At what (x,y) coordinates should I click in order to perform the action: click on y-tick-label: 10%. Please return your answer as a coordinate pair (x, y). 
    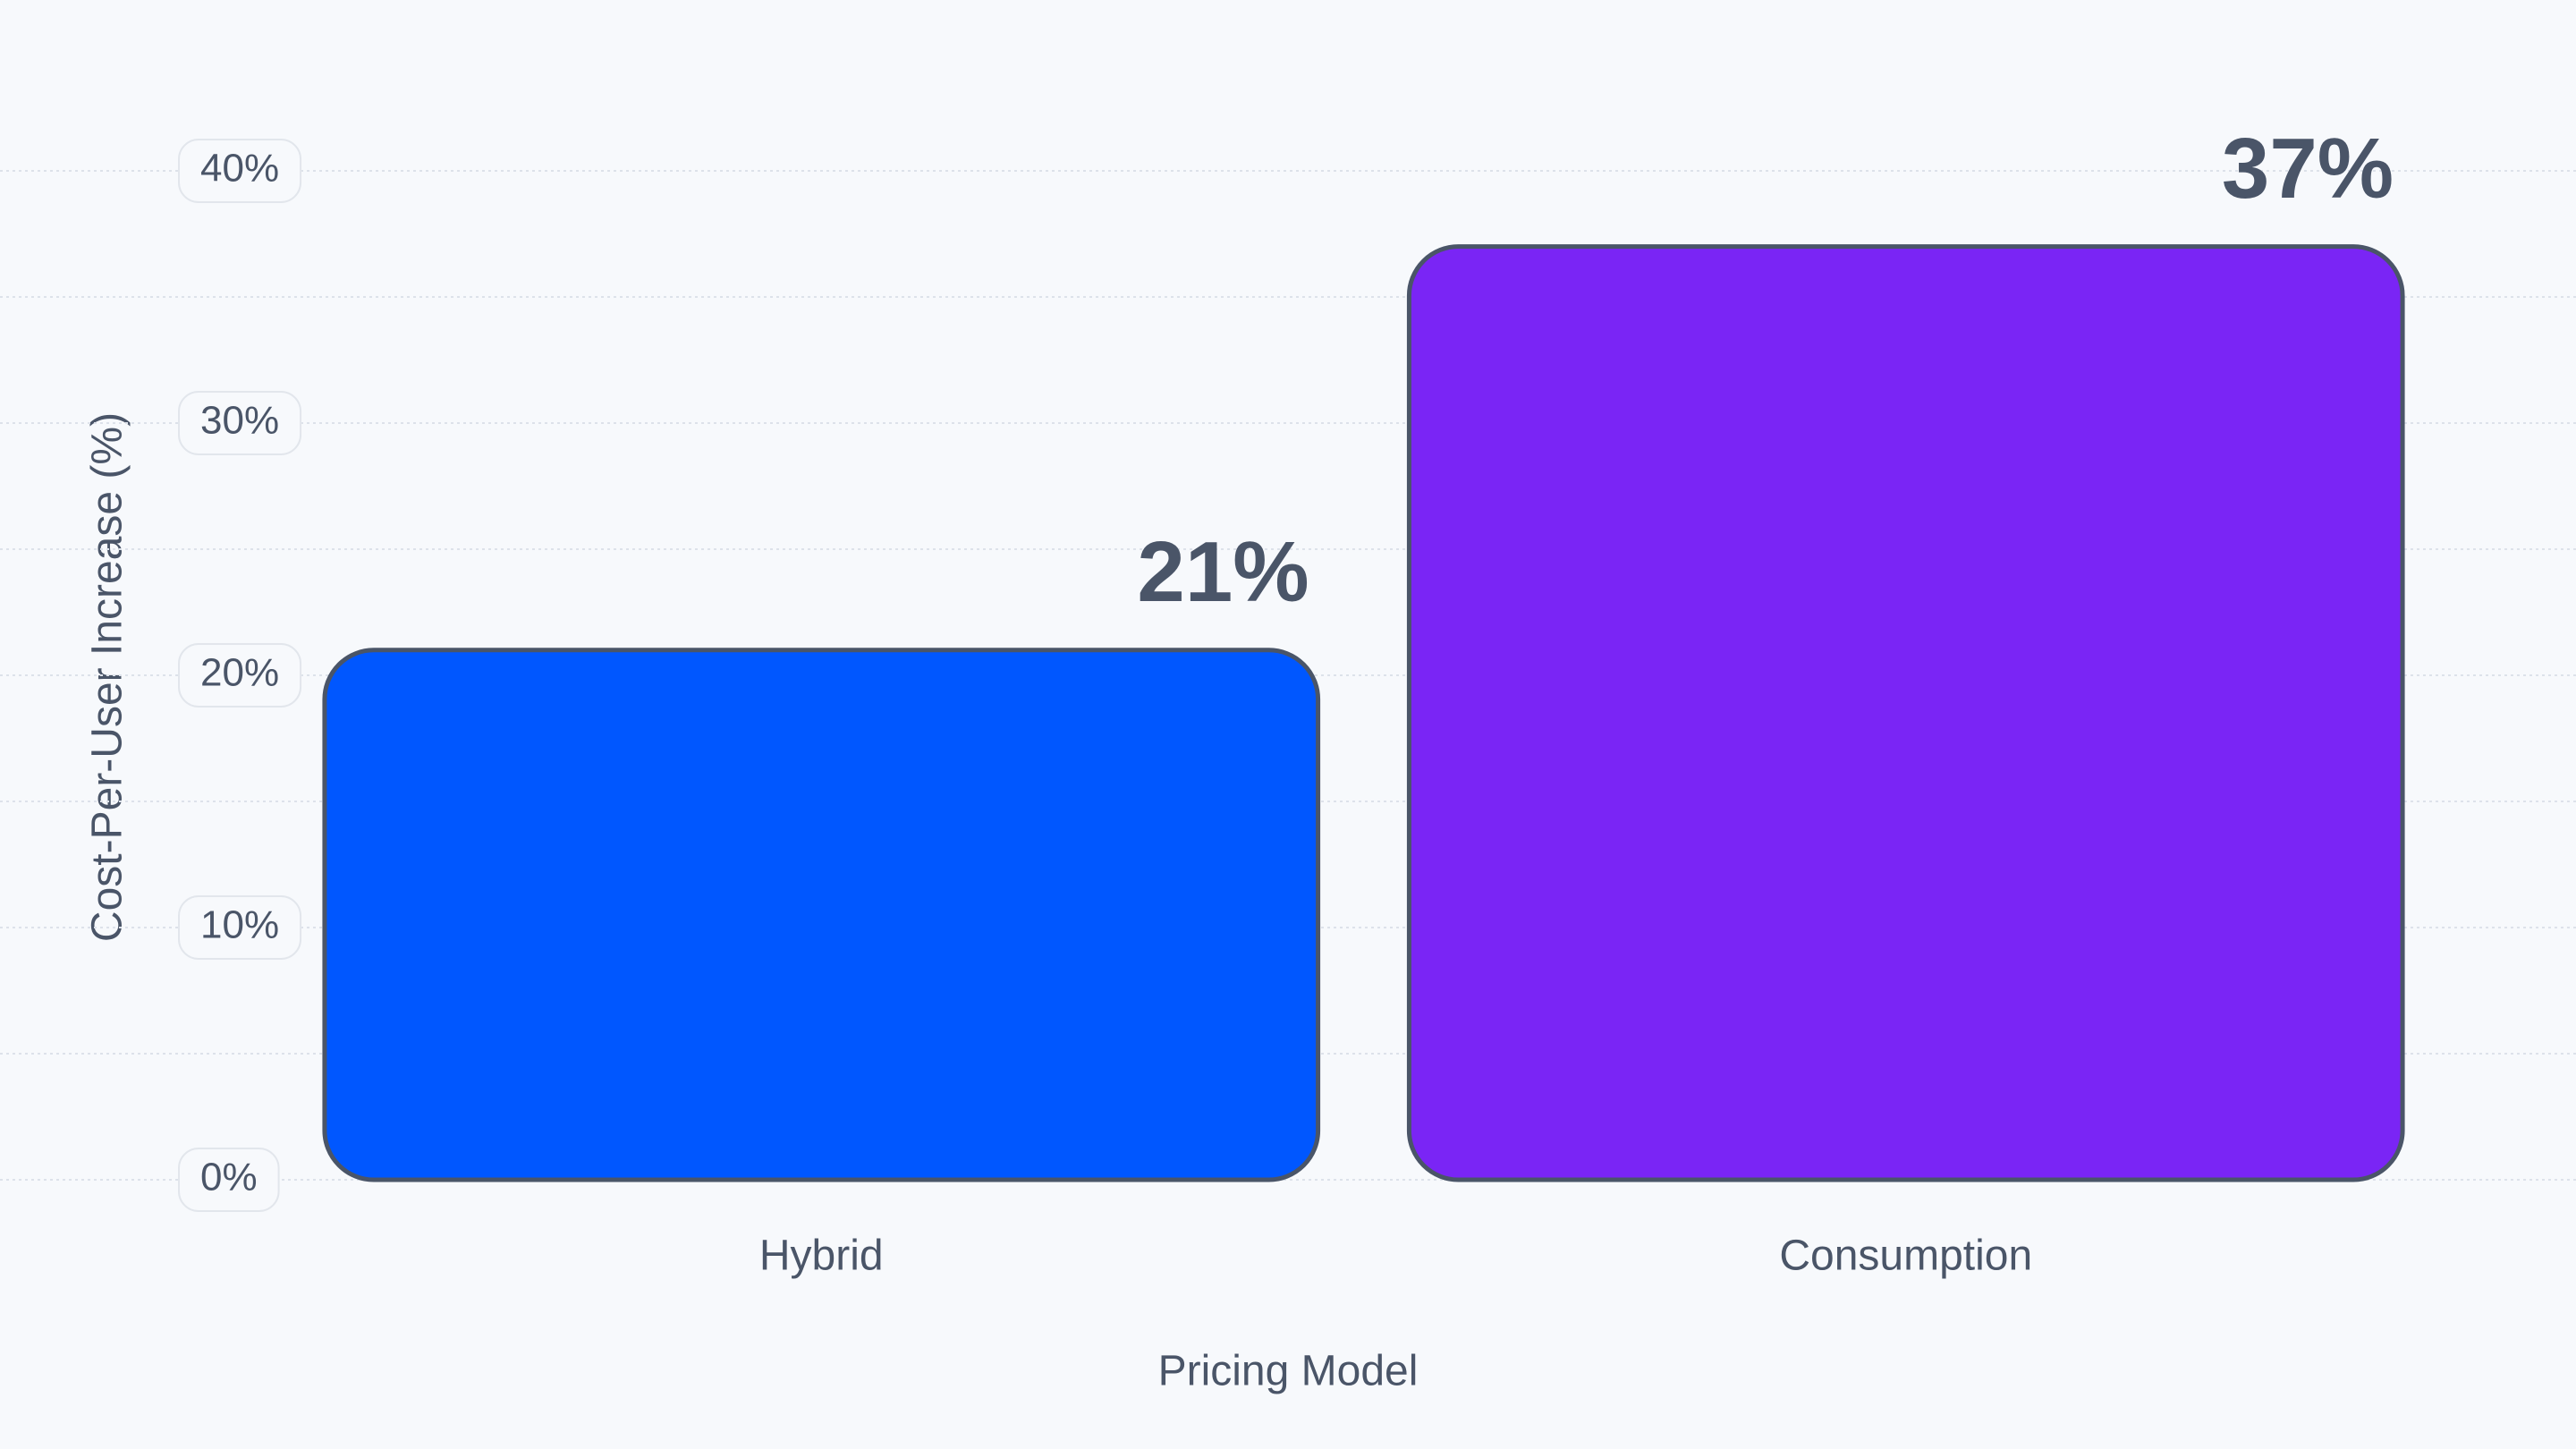
    Looking at the image, I should click on (239, 925).